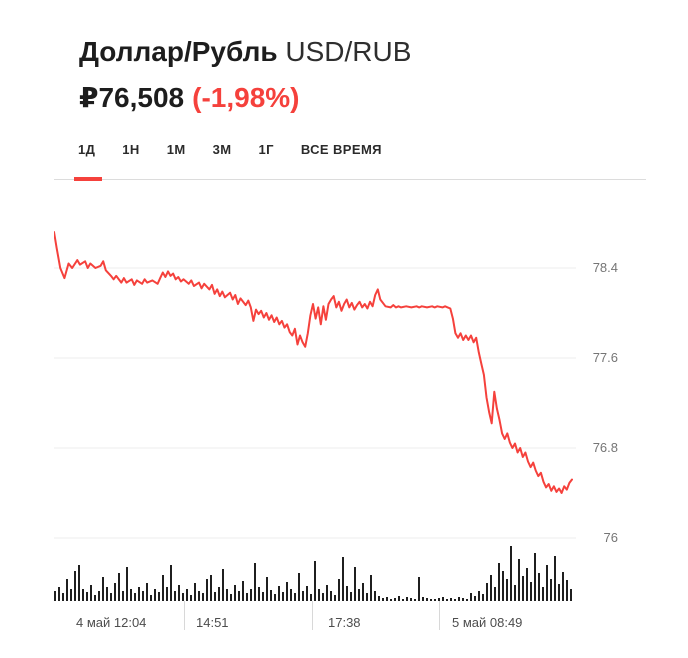  I want to click on tab-1y: 1Г, so click(266, 149).